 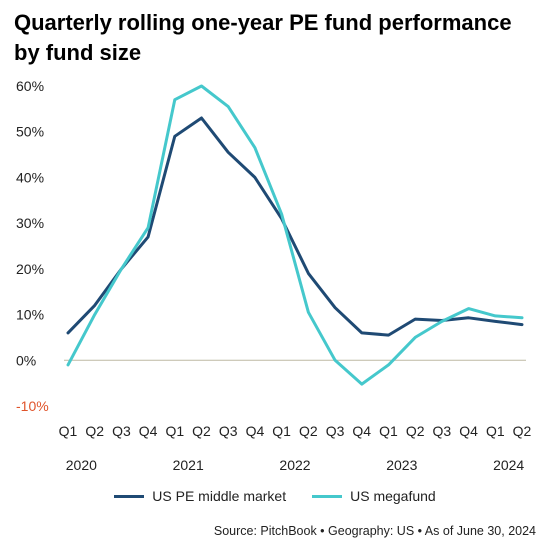 What do you see at coordinates (327, 496) in the screenshot?
I see `legend-swatch-megafund` at bounding box center [327, 496].